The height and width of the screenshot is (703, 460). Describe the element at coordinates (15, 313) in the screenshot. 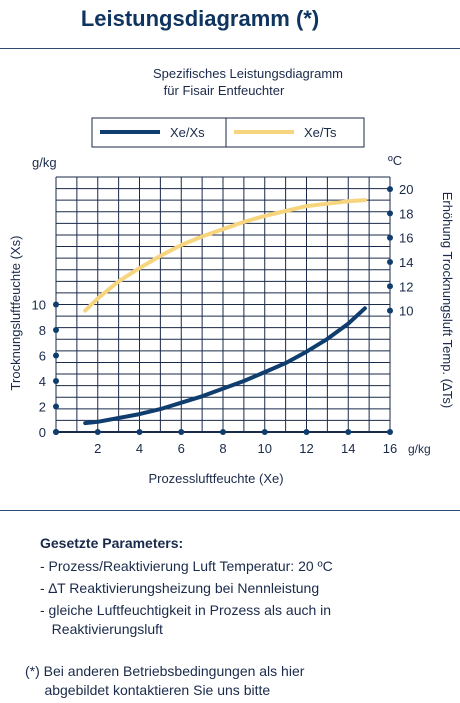

I see `left-axis-title: Trocknungsluftfeuchte (Xs)` at that location.